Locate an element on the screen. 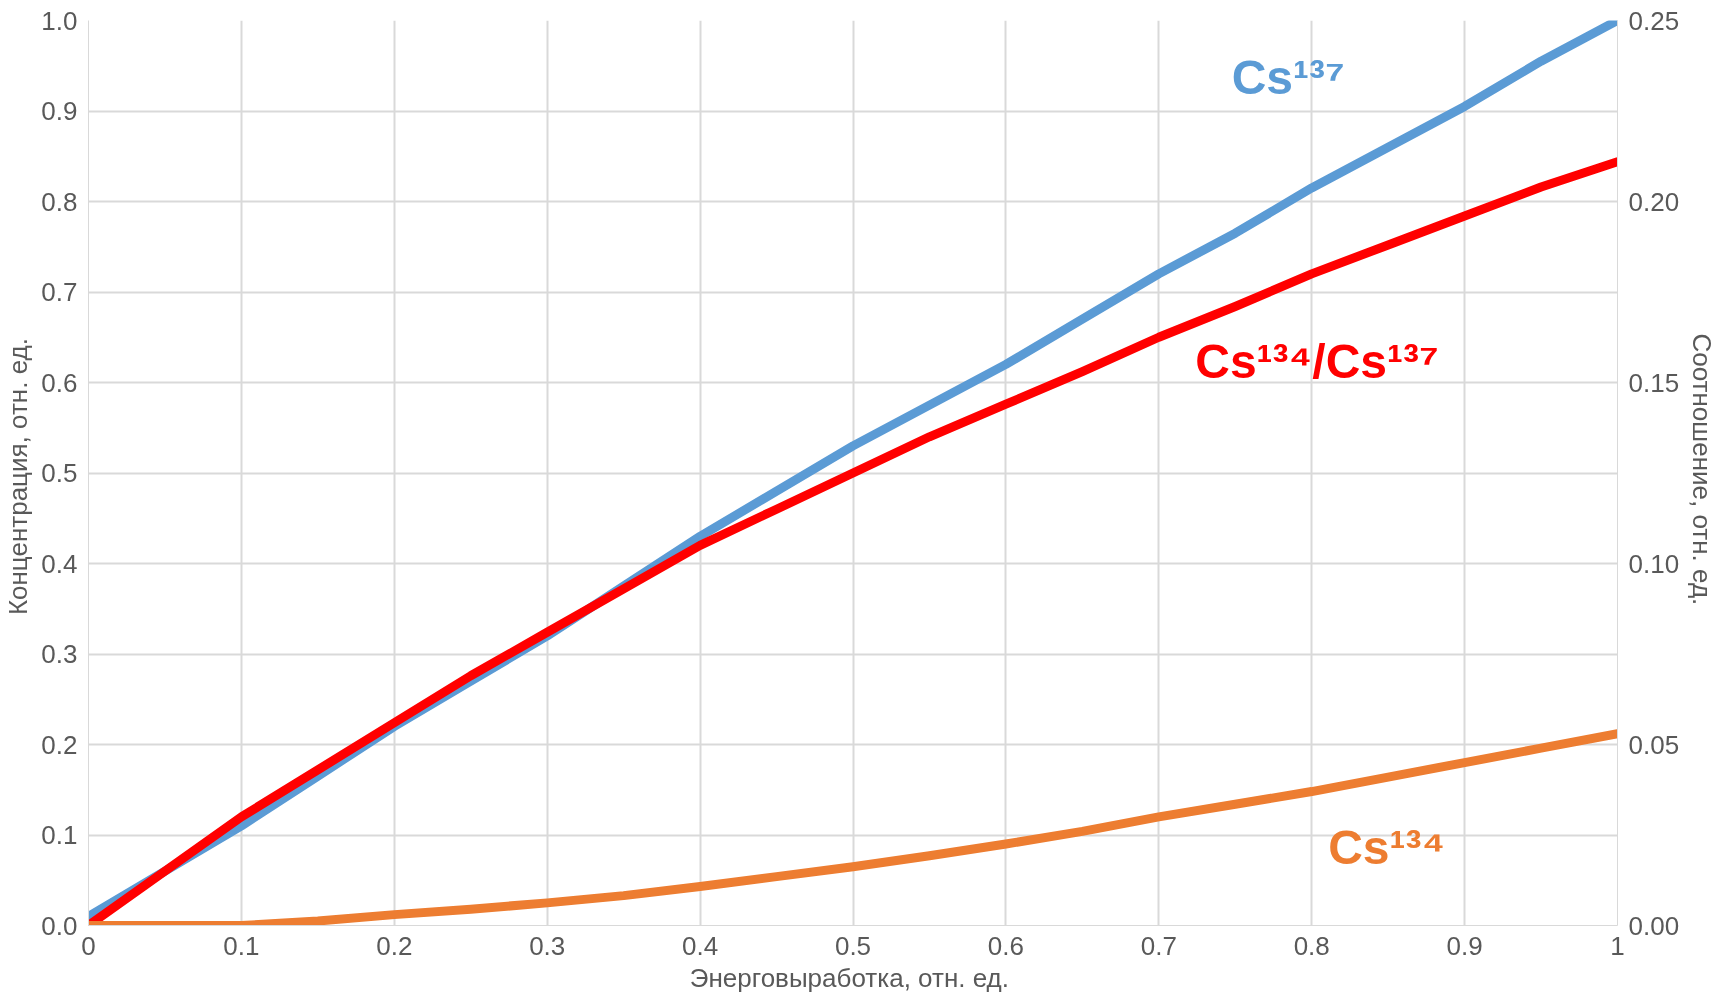 This screenshot has width=1732, height=1005. y-tick-label: 0.0 is located at coordinates (59, 925).